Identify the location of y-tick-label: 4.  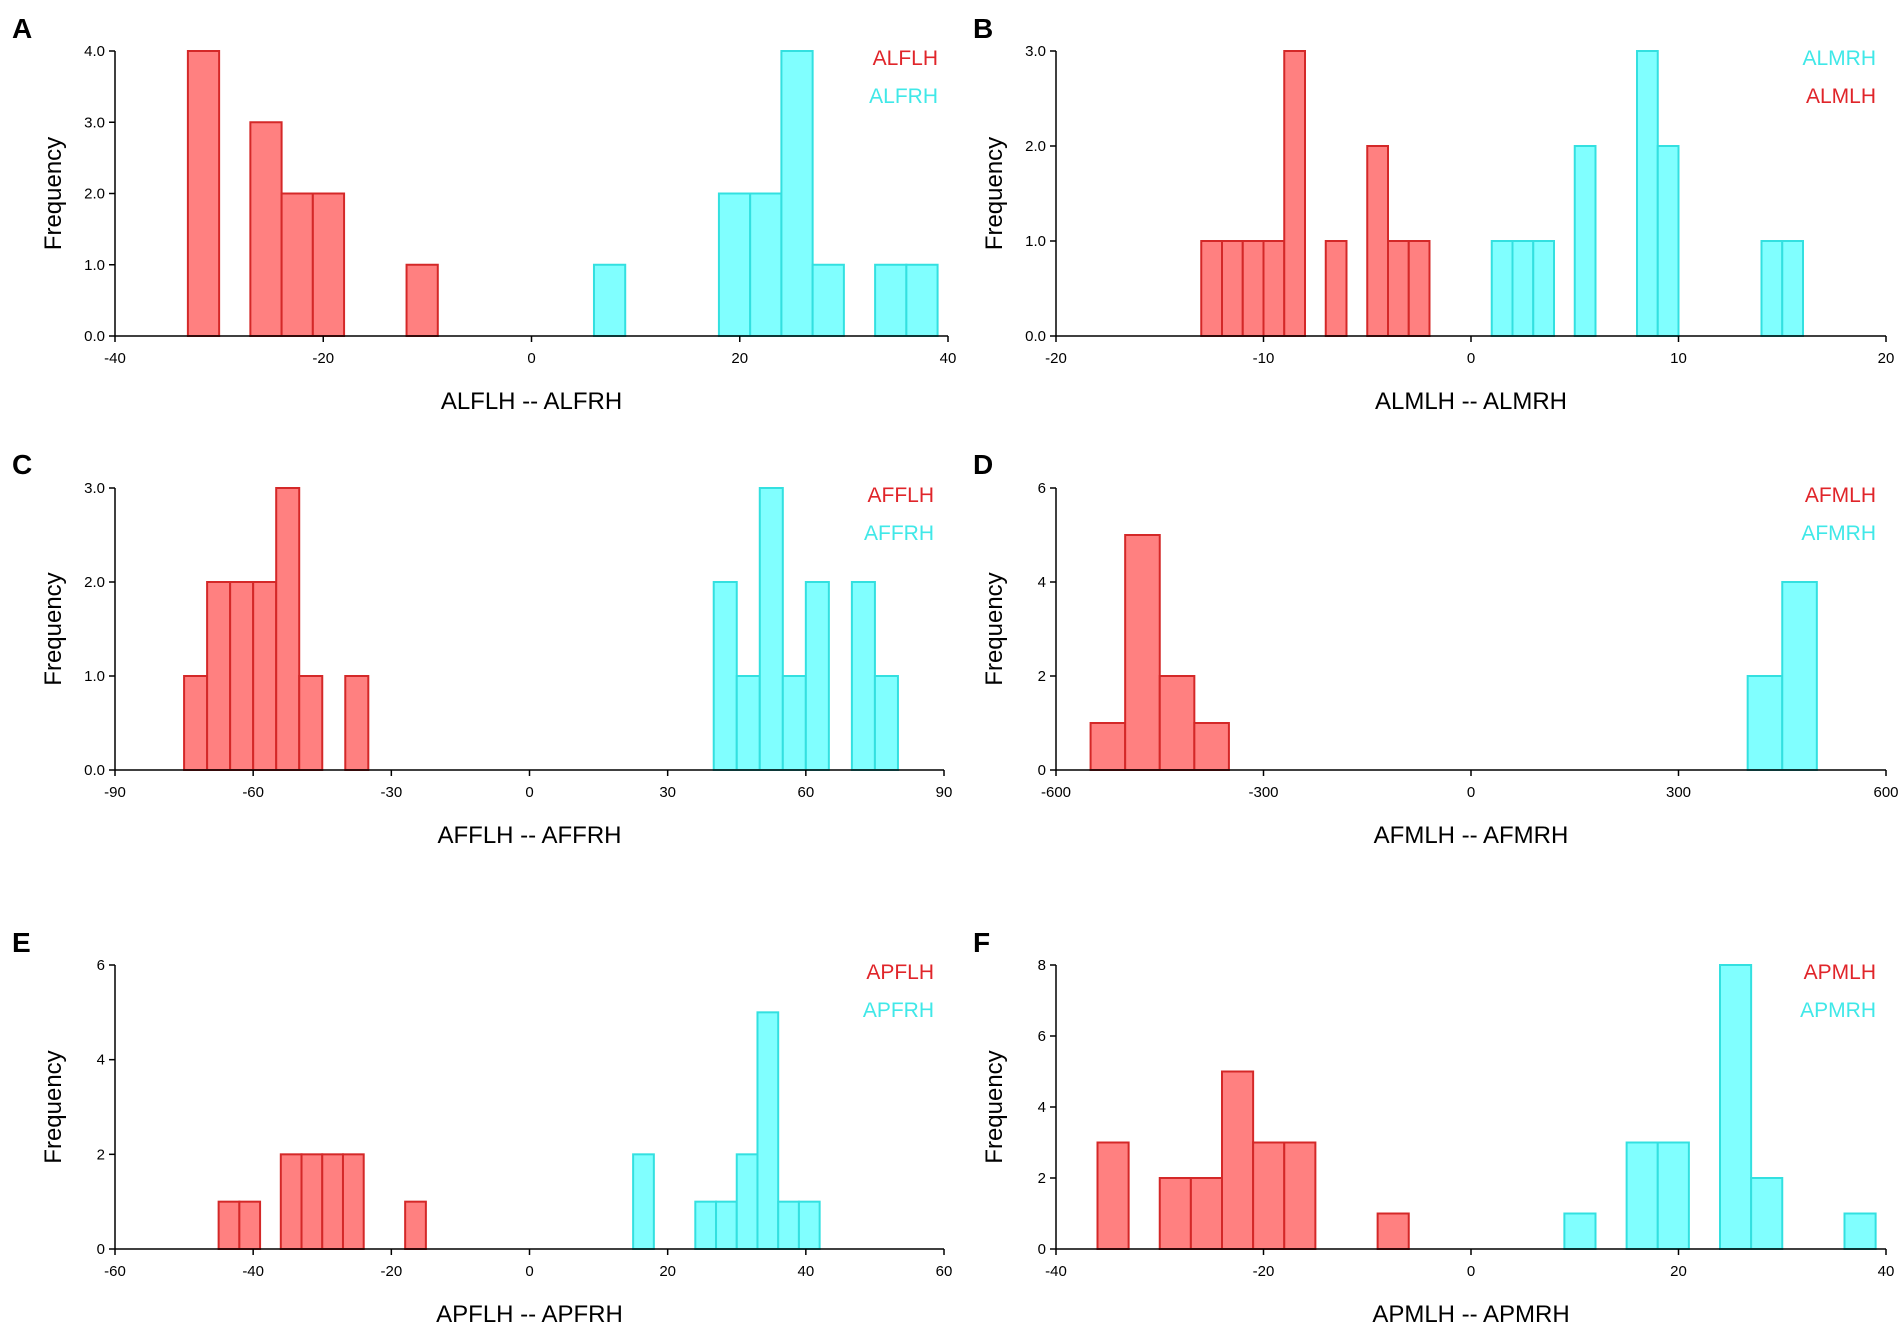
(1042, 1107).